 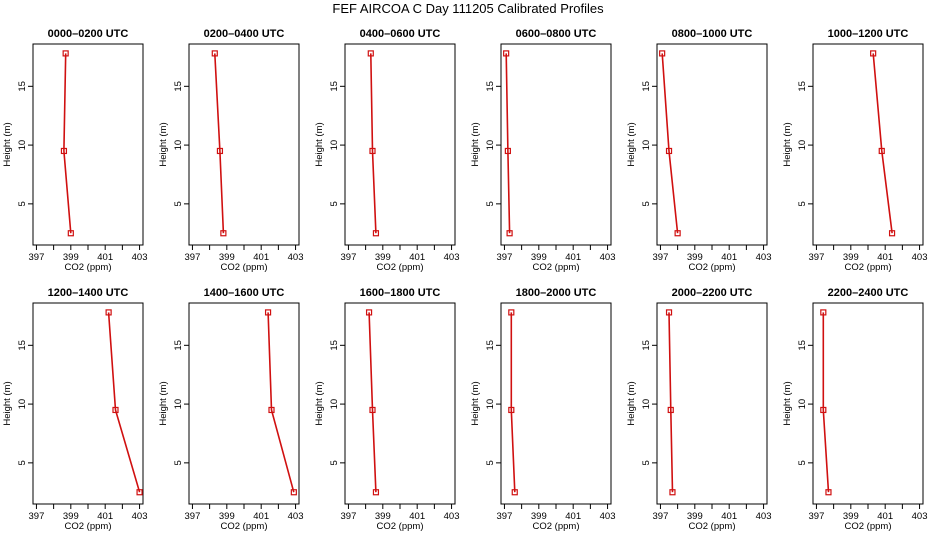 I want to click on panel-title: 0600–0800 UTC, so click(x=556, y=34).